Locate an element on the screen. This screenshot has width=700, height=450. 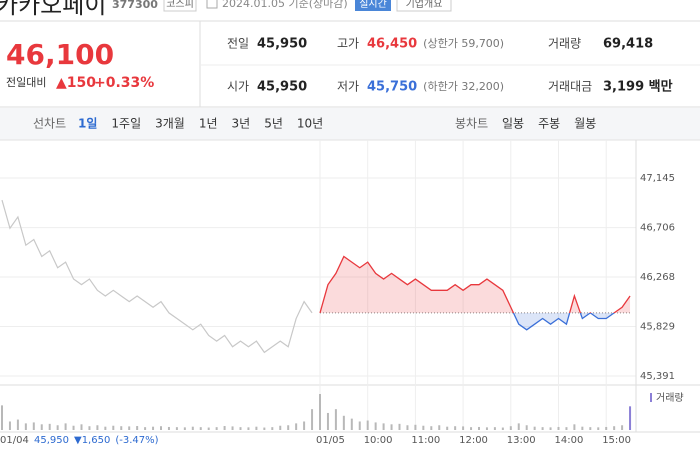
tab: 5년 is located at coordinates (273, 124).